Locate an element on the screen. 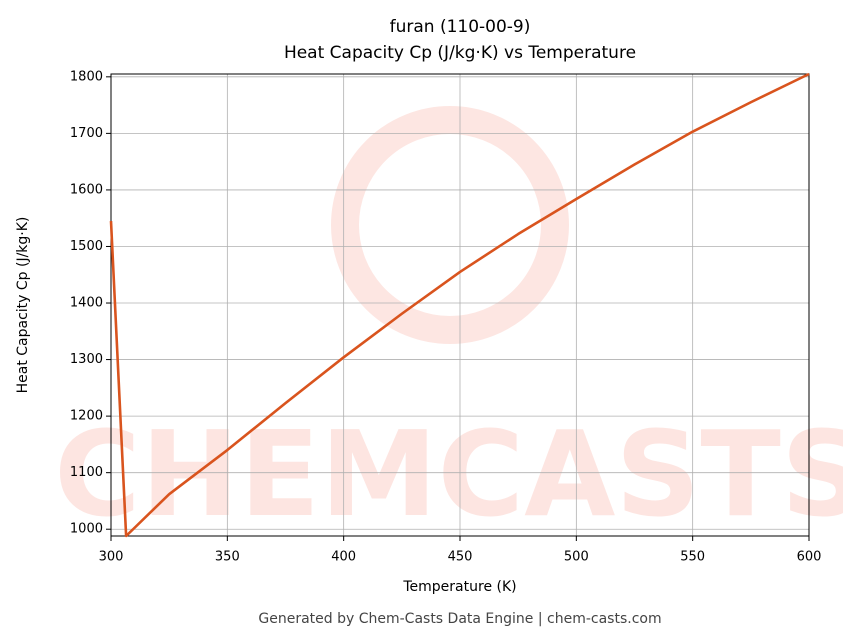 The height and width of the screenshot is (644, 843). watermark-logo is located at coordinates (450, 225).